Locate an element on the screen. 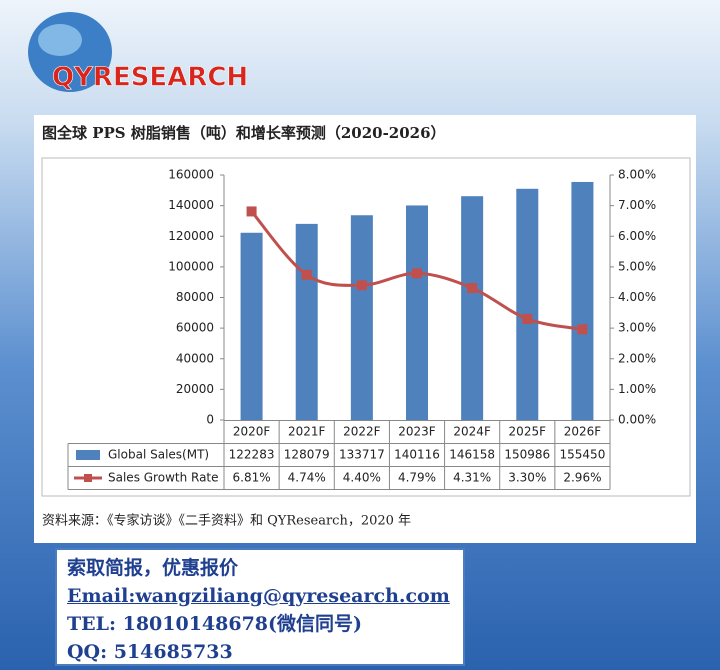  y2-tick-label: 3.00% is located at coordinates (637, 328).